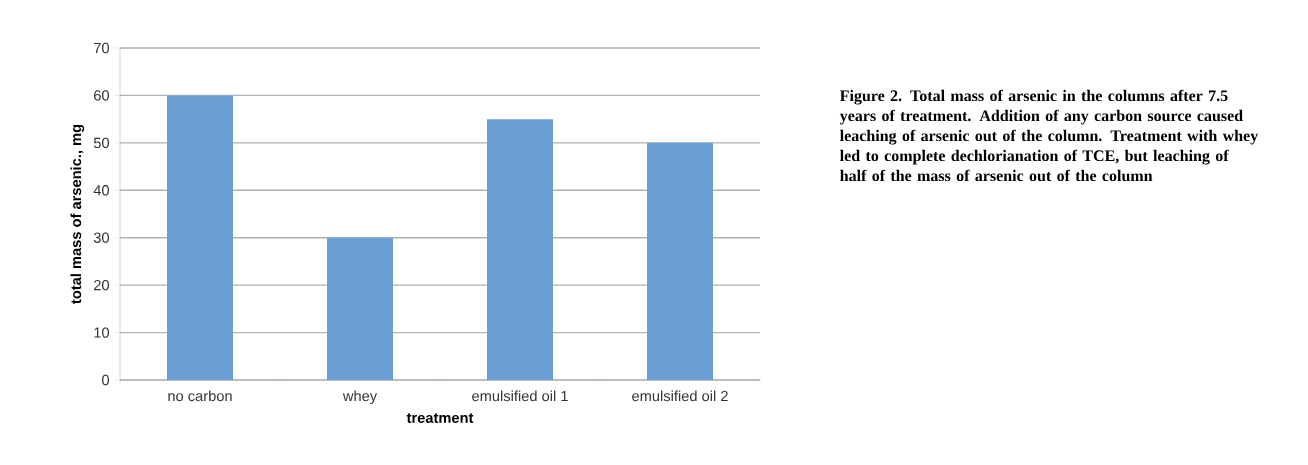  Describe the element at coordinates (102, 285) in the screenshot. I see `y-tick-label: 20` at that location.